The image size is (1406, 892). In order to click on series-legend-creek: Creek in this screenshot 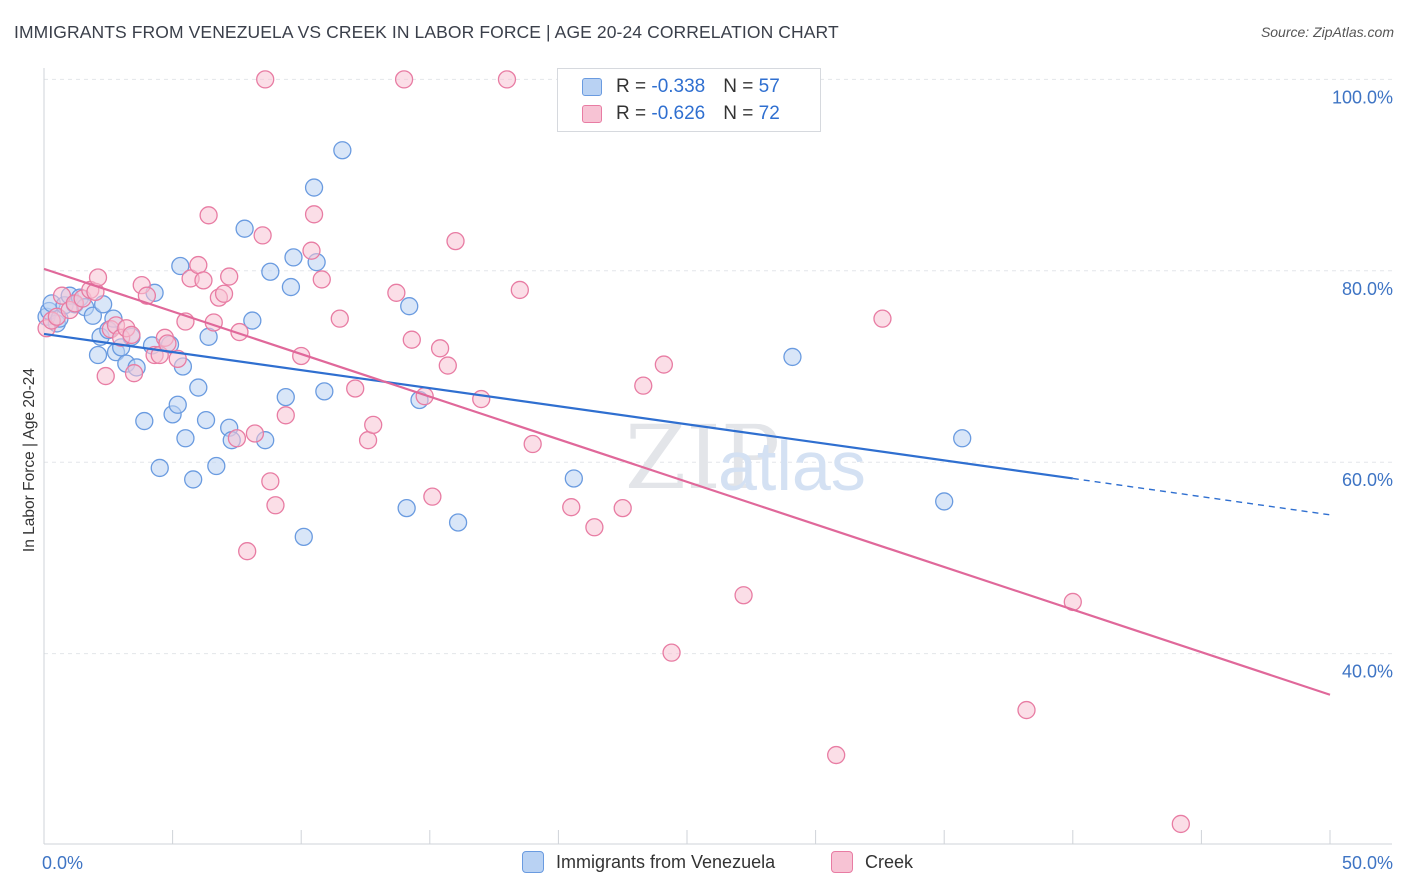, I will do `click(872, 862)`.